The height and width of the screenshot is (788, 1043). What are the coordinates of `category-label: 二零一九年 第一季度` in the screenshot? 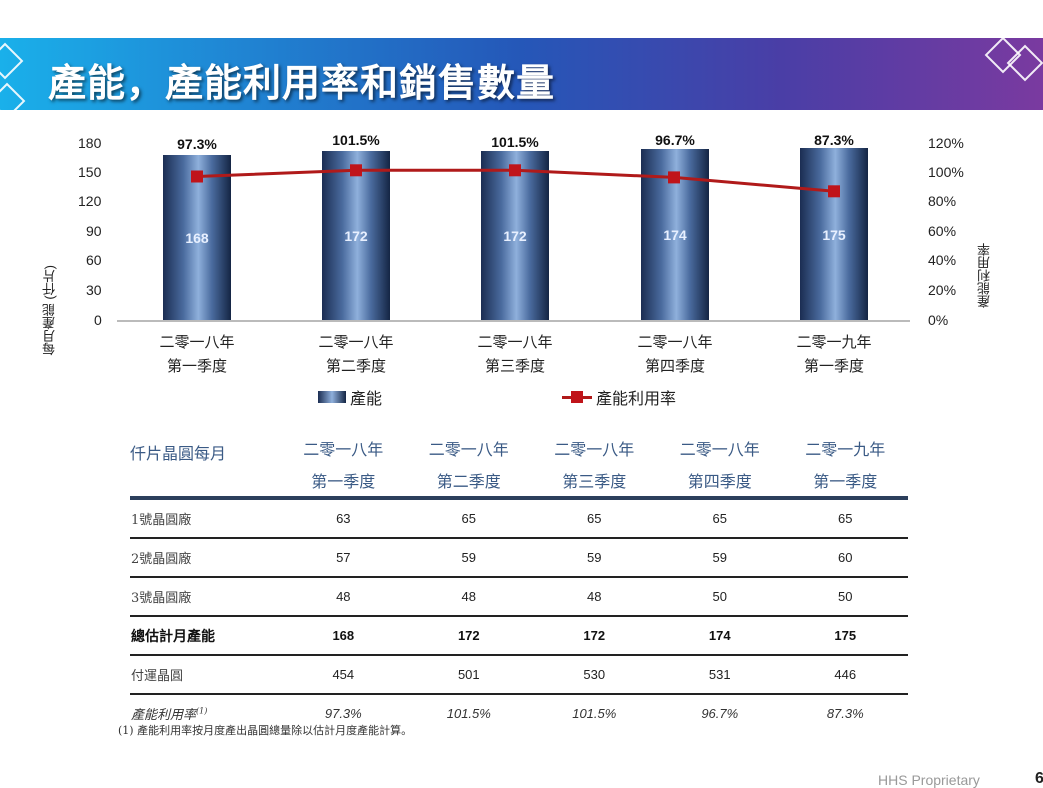 It's located at (834, 354).